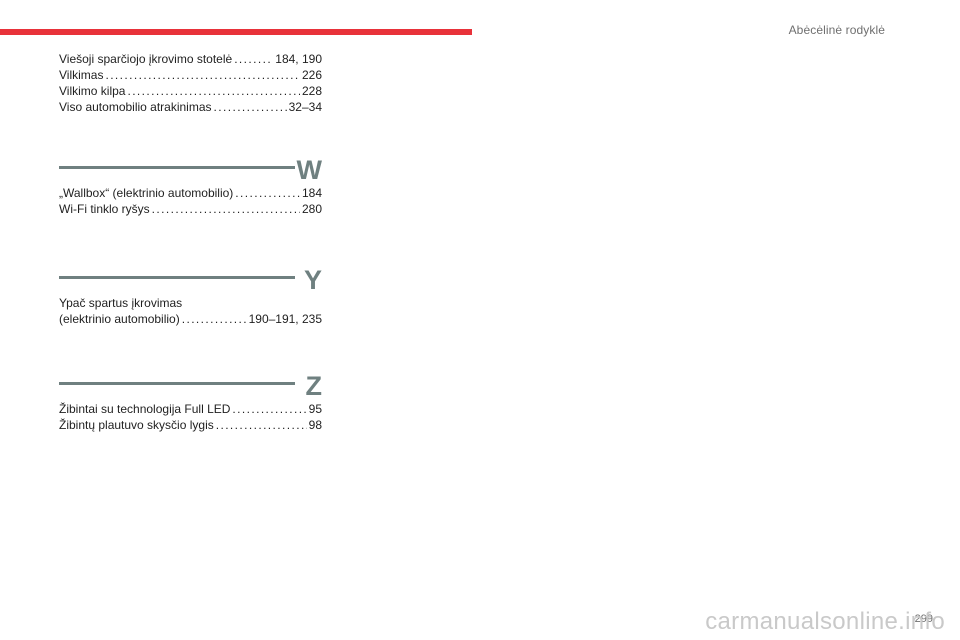 Image resolution: width=960 pixels, height=640 pixels. I want to click on entry-label: Žibintai su technologija Full LED, so click(145, 409).